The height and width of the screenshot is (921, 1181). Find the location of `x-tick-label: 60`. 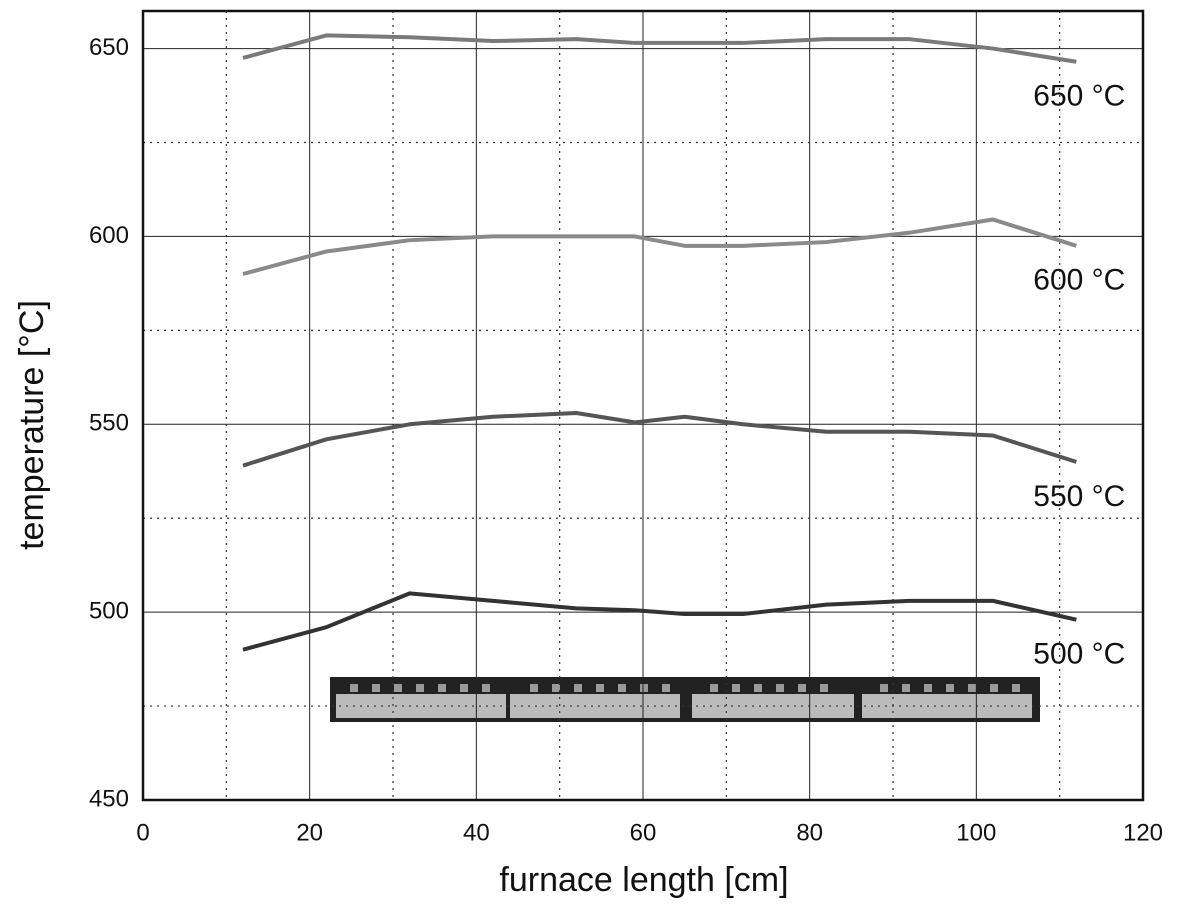

x-tick-label: 60 is located at coordinates (643, 832).